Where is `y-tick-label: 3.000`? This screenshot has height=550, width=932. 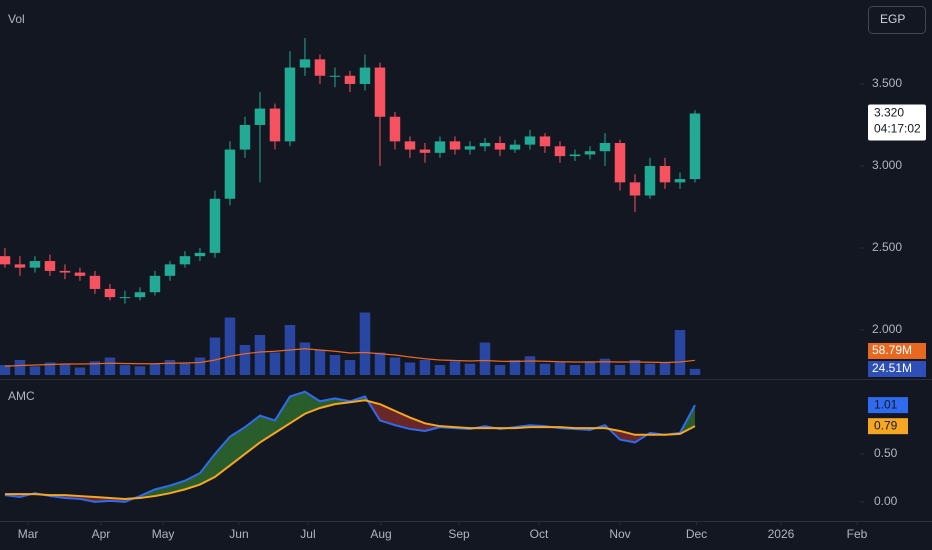 y-tick-label: 3.000 is located at coordinates (887, 165).